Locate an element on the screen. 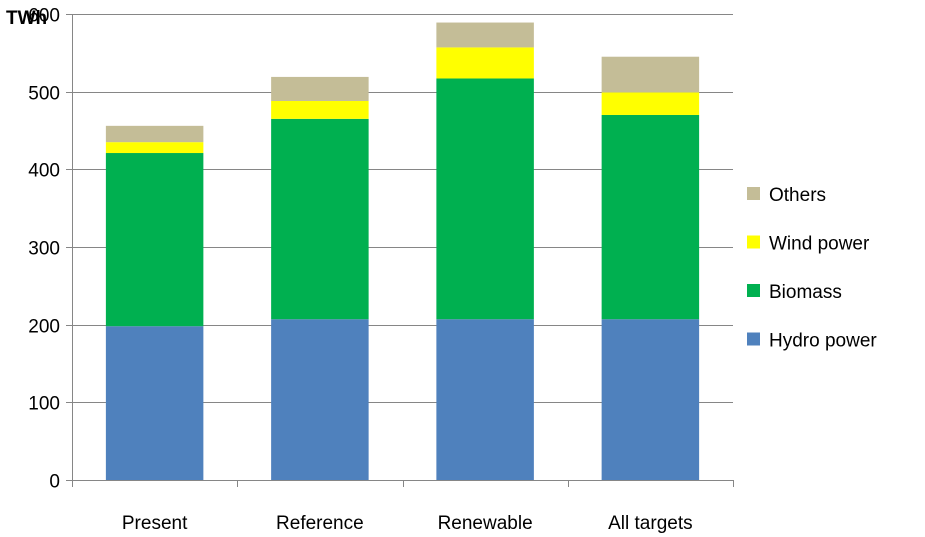 This screenshot has height=537, width=925. y-tick-label: 400 is located at coordinates (44, 171).